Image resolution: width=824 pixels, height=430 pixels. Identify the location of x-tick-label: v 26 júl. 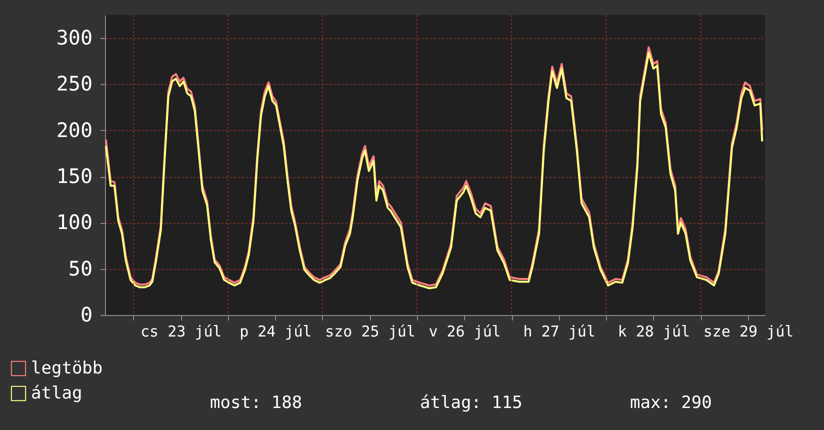
(464, 331).